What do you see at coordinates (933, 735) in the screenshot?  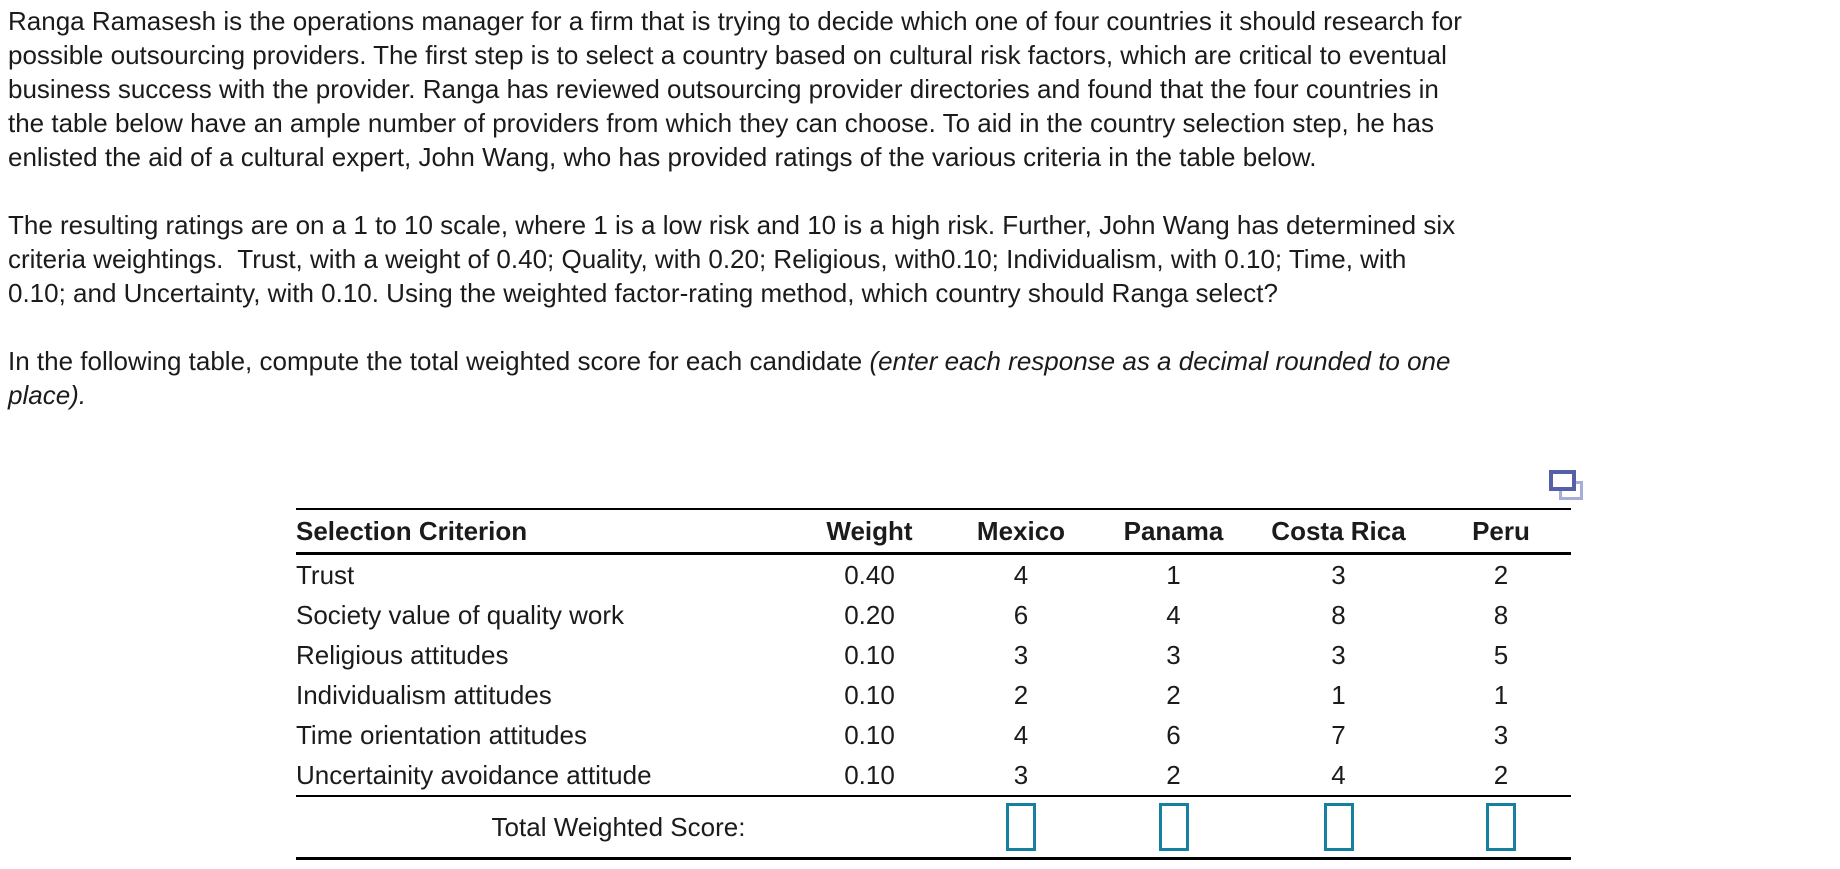 I see `table-row: Time orientation attitudes 0.10 4 6 7 3` at bounding box center [933, 735].